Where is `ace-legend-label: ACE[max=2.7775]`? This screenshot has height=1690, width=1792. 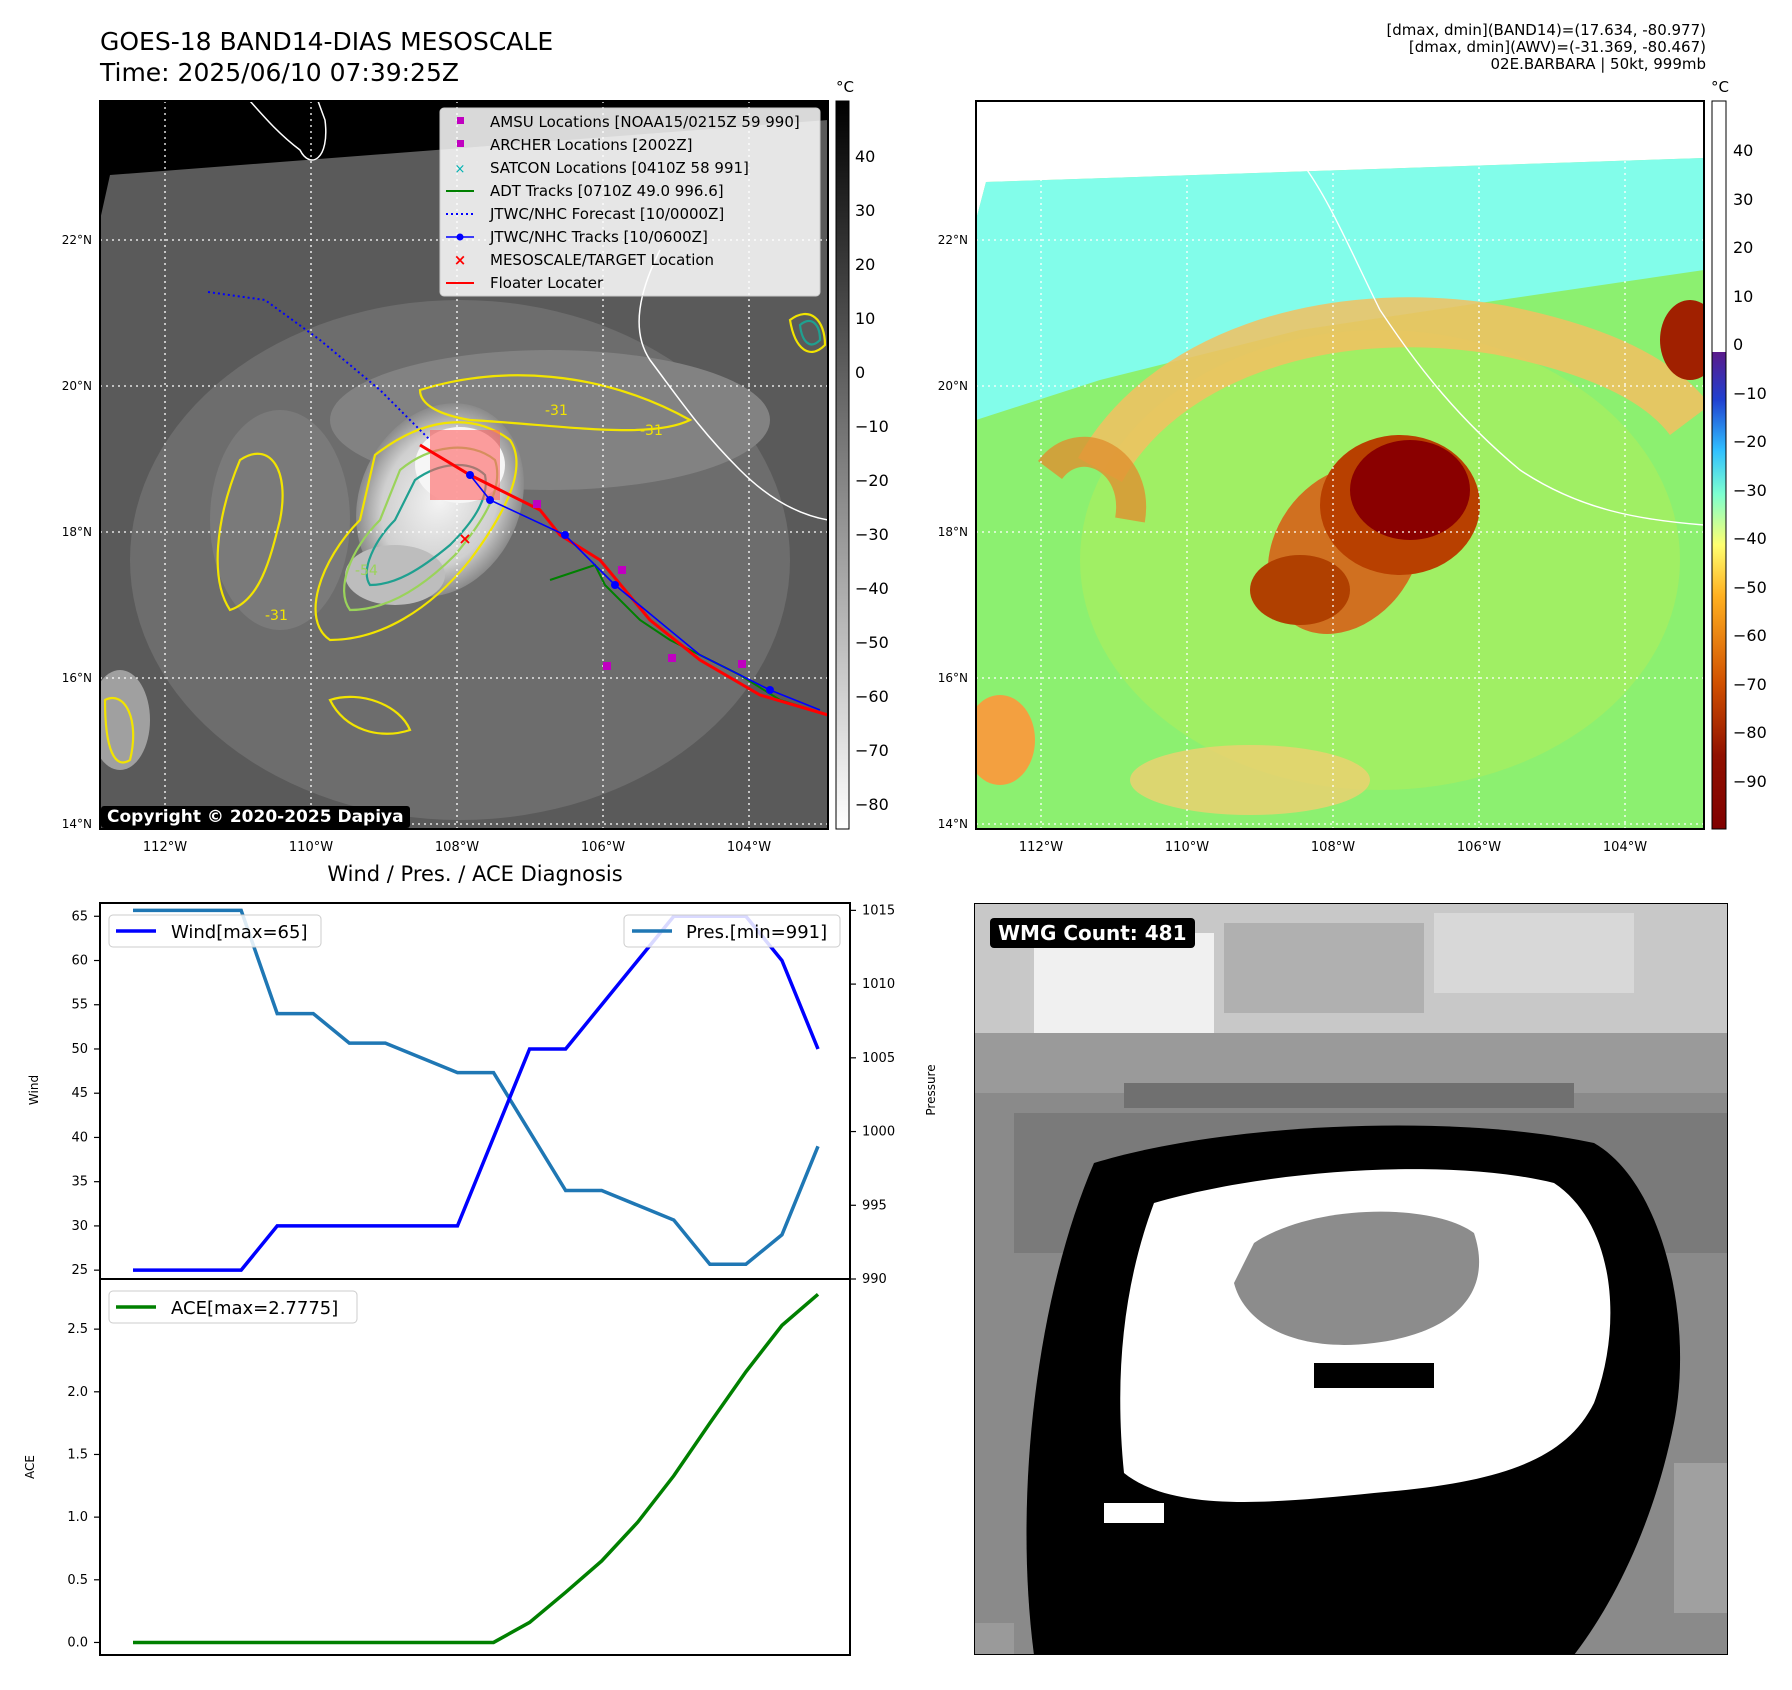 ace-legend-label: ACE[max=2.7775] is located at coordinates (254, 1308).